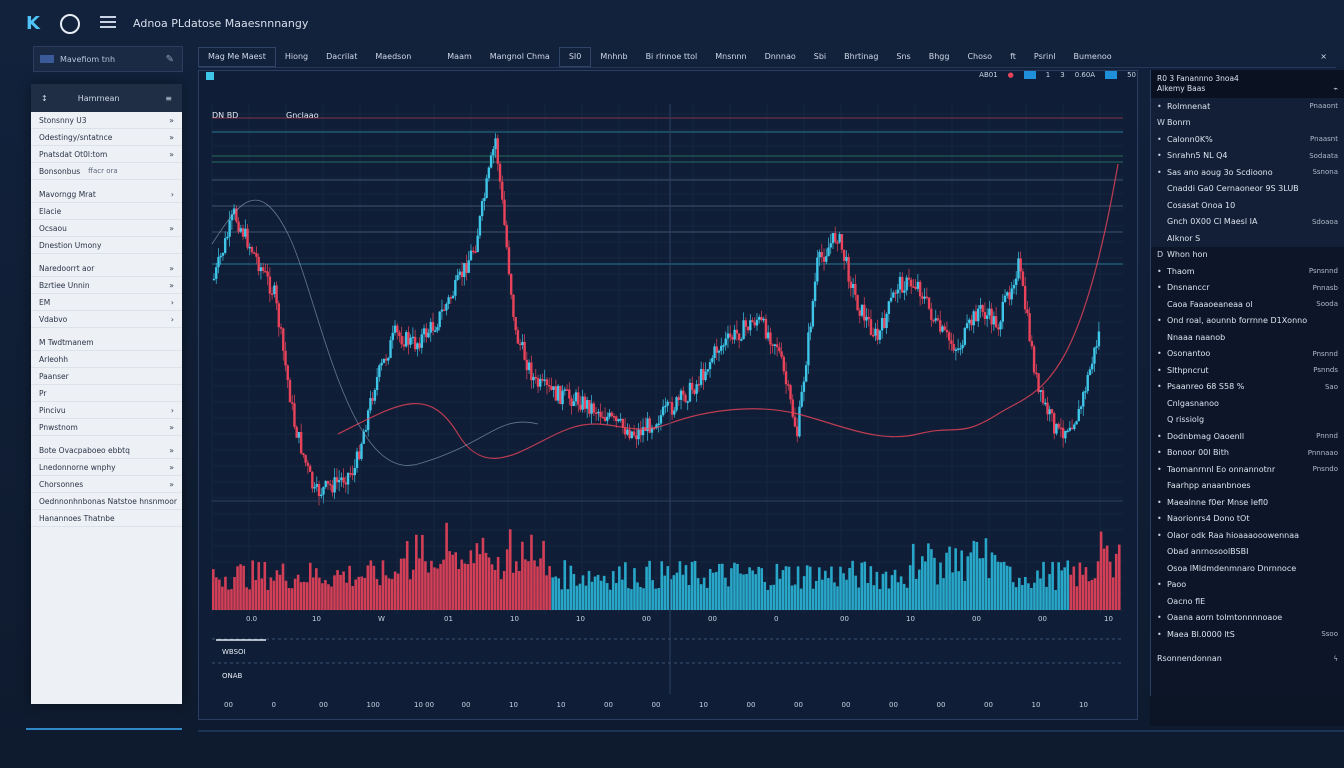 Image resolution: width=1344 pixels, height=768 pixels. What do you see at coordinates (393, 56) in the screenshot?
I see `toolbar-item: Maedson` at bounding box center [393, 56].